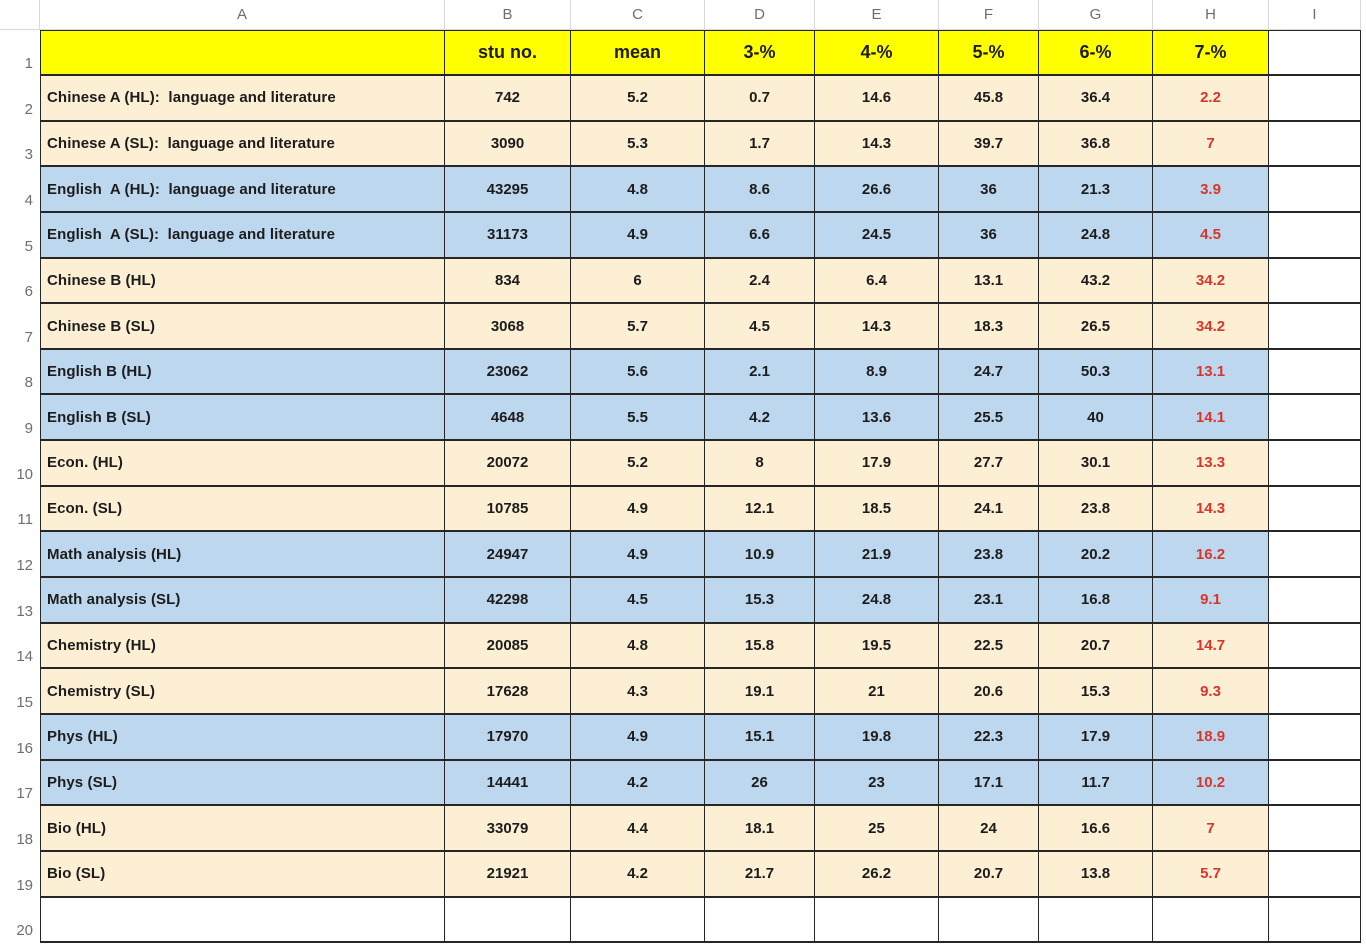 The height and width of the screenshot is (944, 1366). What do you see at coordinates (508, 601) in the screenshot?
I see `data-cell: 42298` at bounding box center [508, 601].